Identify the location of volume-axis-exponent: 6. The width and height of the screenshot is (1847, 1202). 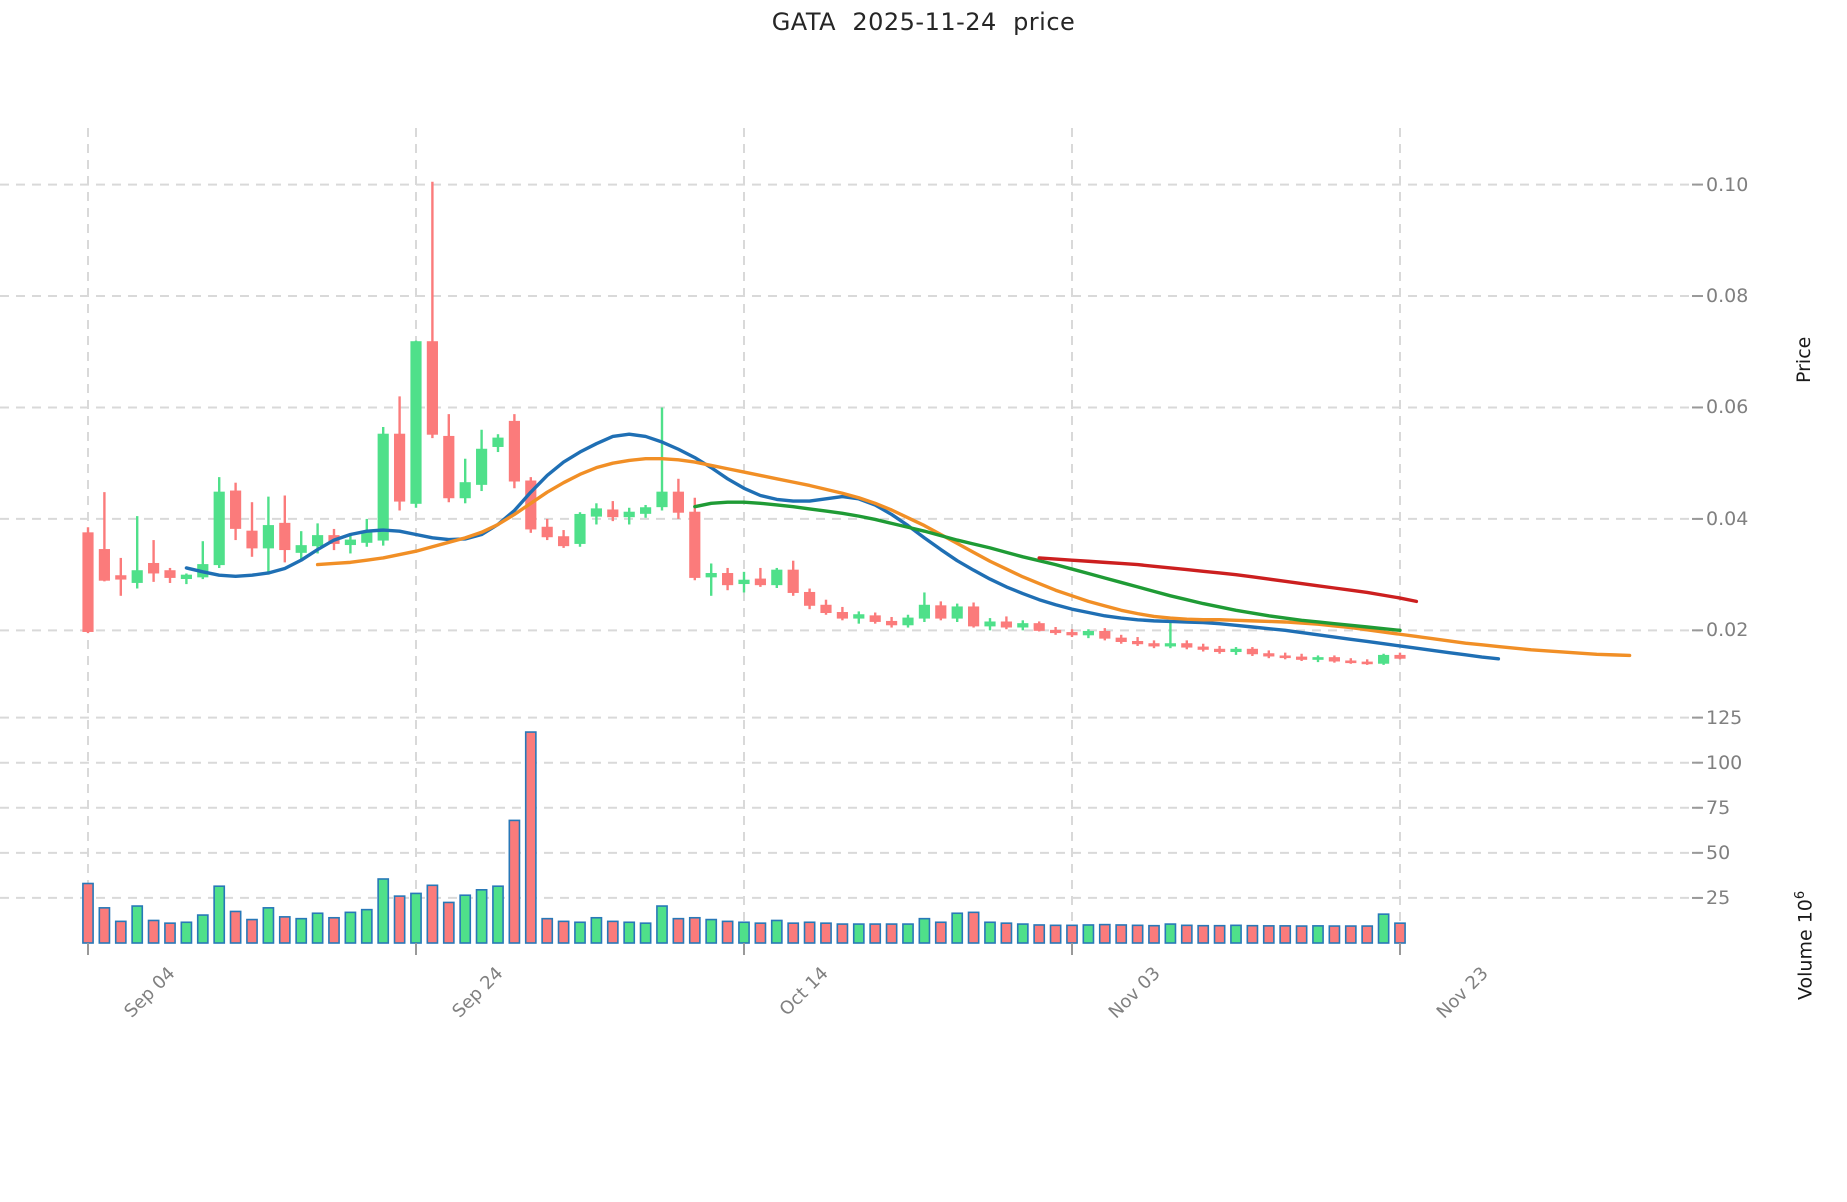
(1800, 895).